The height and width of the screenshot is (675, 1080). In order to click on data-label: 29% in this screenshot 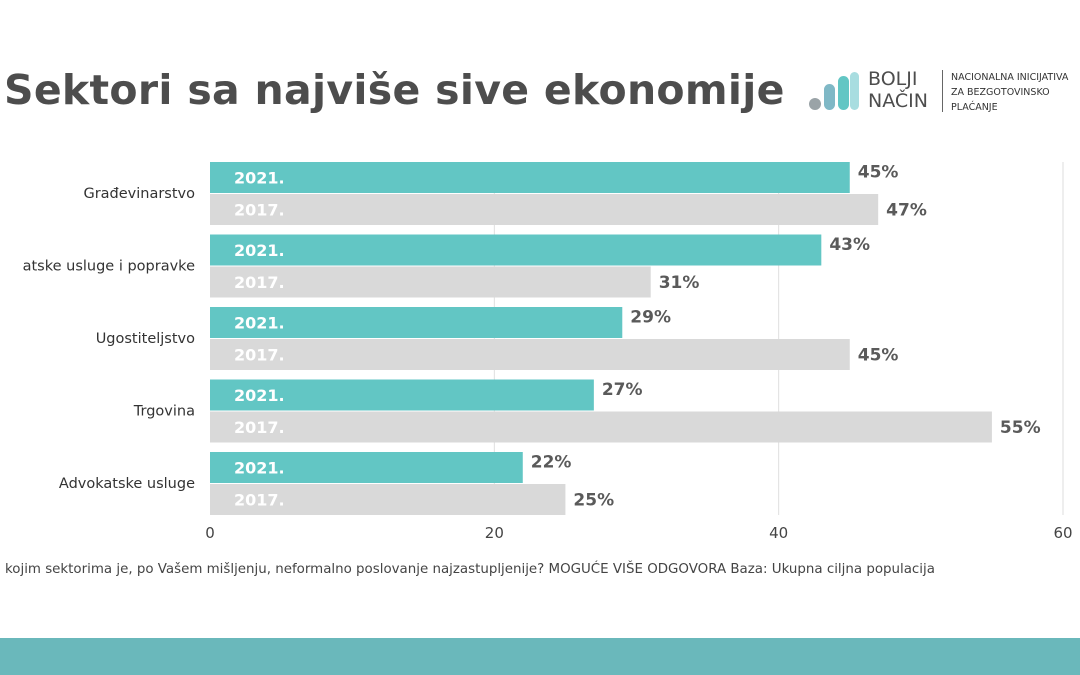, I will do `click(650, 318)`.